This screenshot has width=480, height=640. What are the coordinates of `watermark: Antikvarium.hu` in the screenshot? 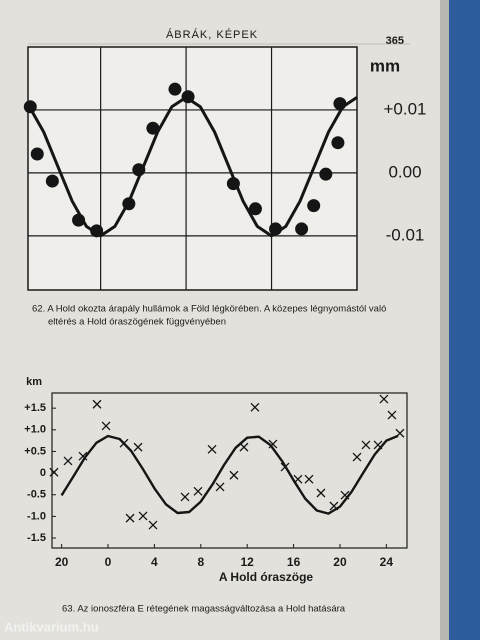 It's located at (51, 626).